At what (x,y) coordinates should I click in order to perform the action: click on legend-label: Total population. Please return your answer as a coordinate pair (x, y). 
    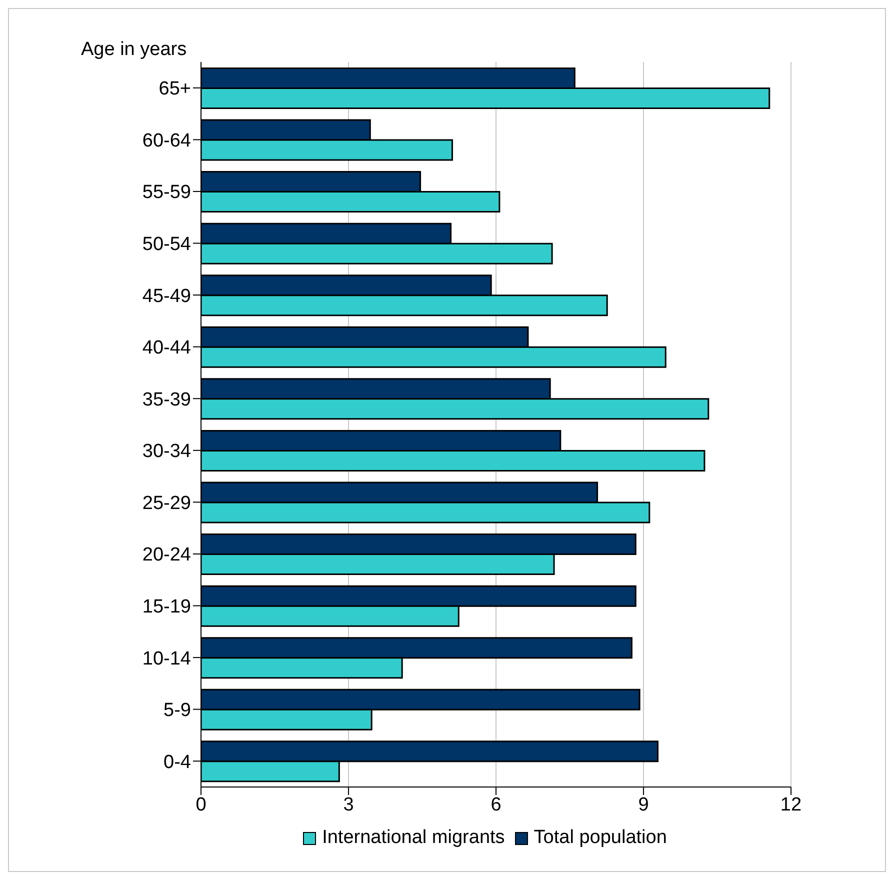
    Looking at the image, I should click on (599, 838).